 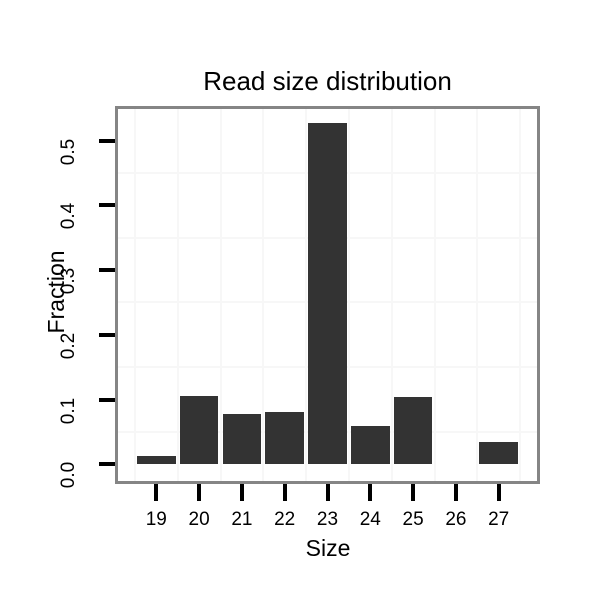 I want to click on x-tick-label: 27, so click(x=499, y=519).